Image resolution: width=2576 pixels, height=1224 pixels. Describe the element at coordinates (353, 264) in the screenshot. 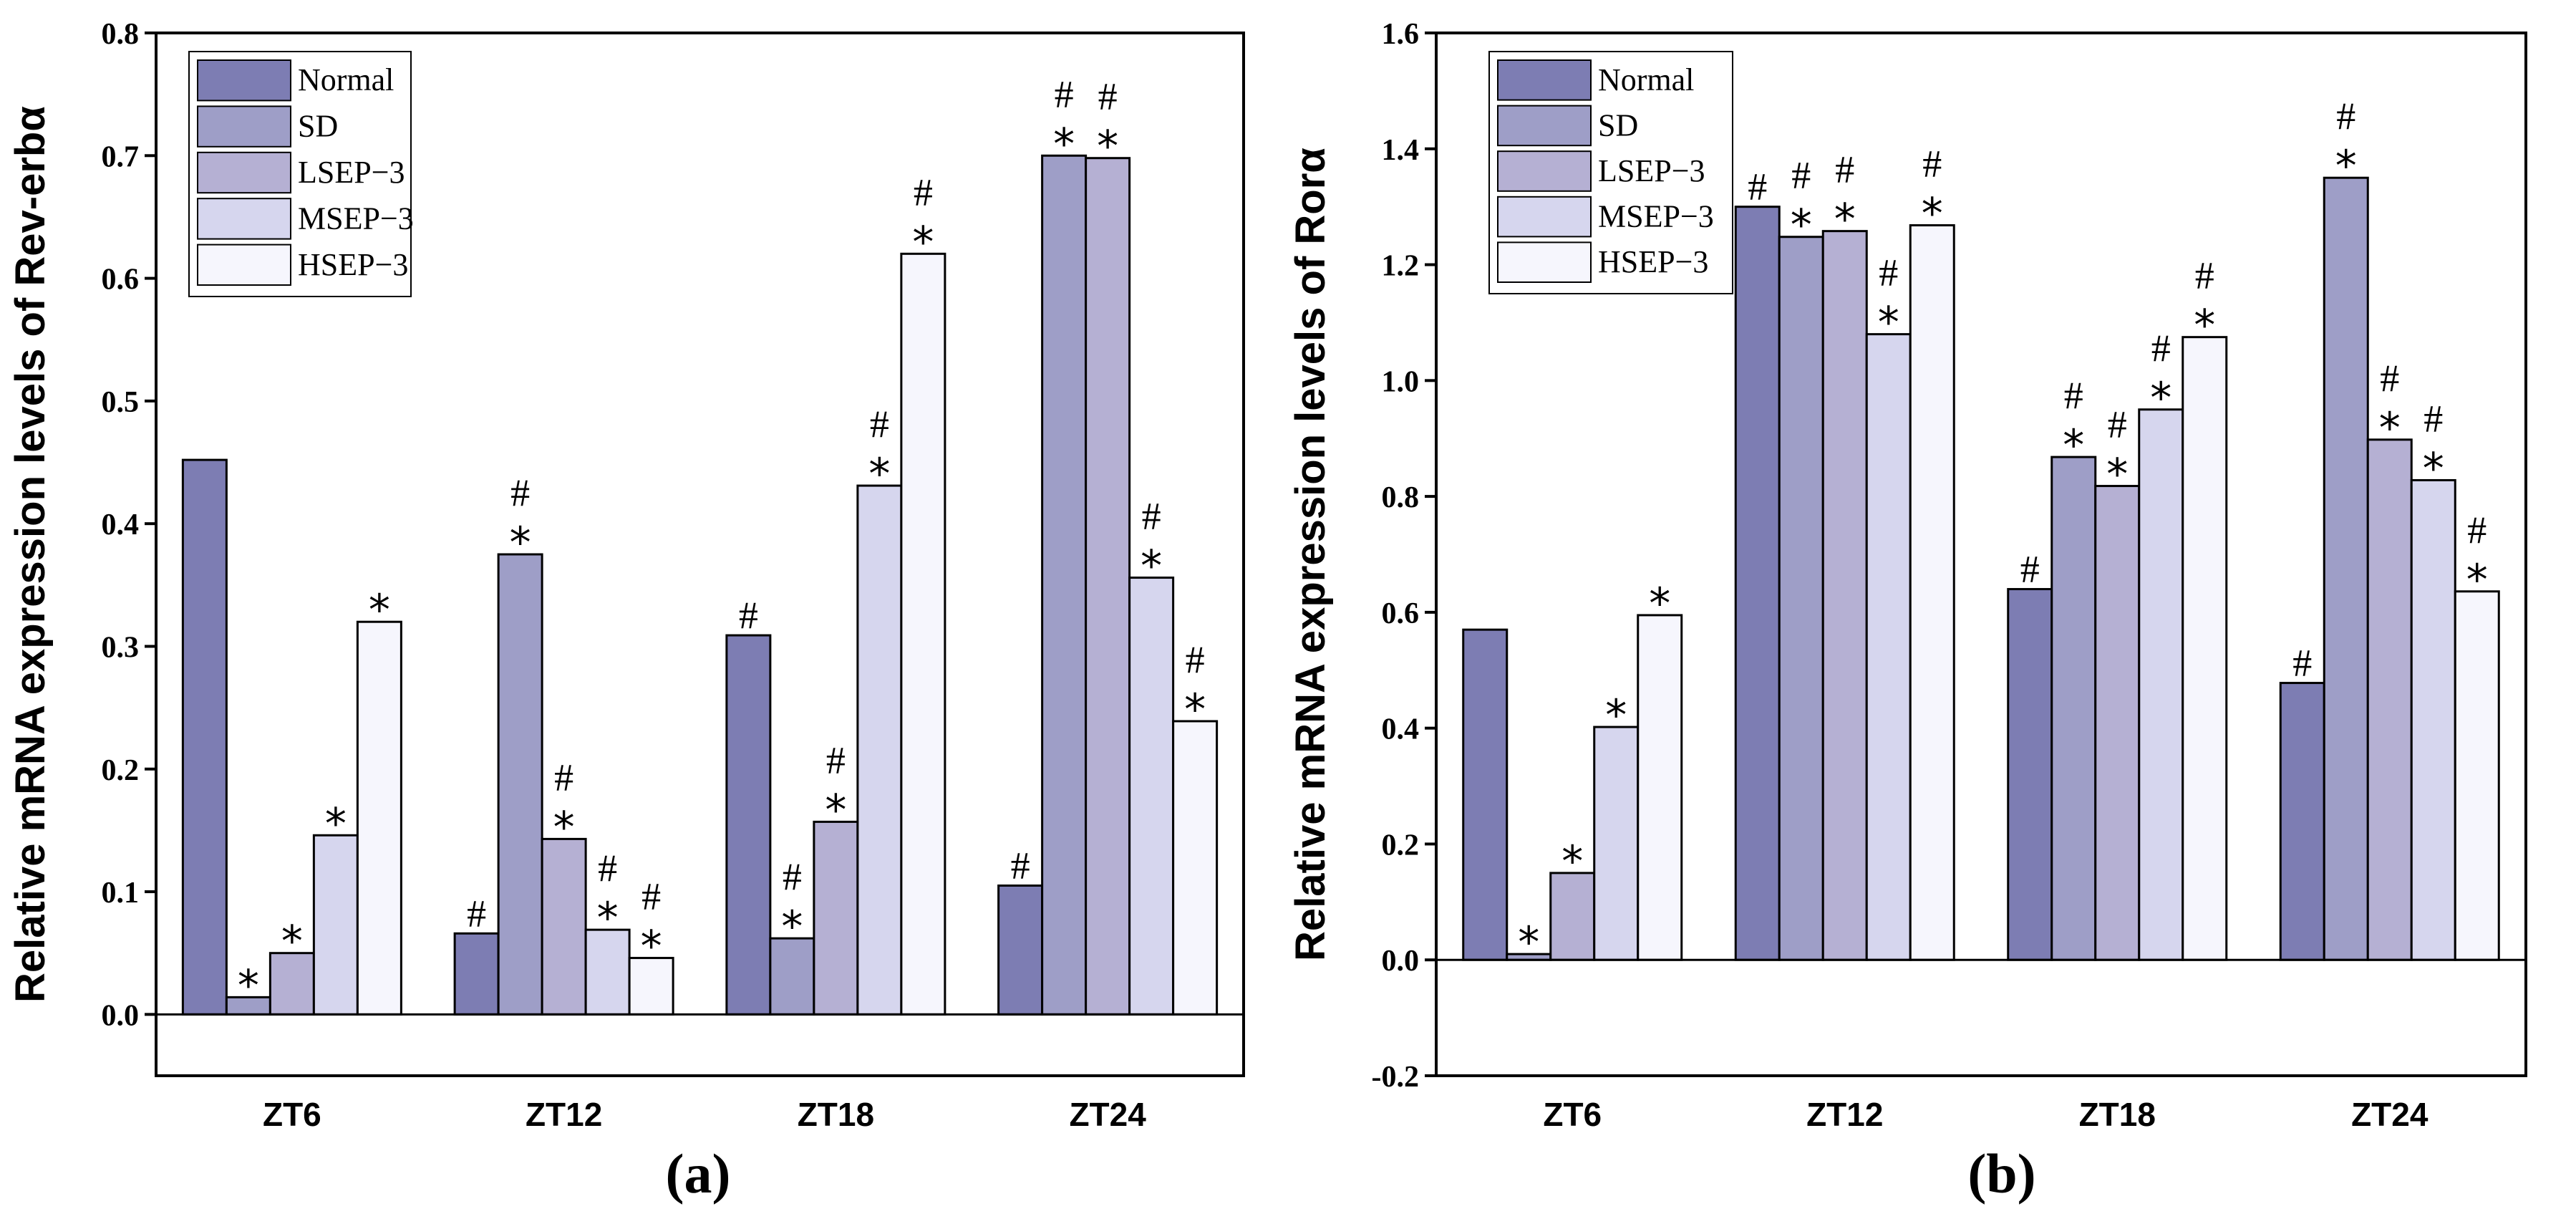

I see `legend-label: HSEP−3` at that location.